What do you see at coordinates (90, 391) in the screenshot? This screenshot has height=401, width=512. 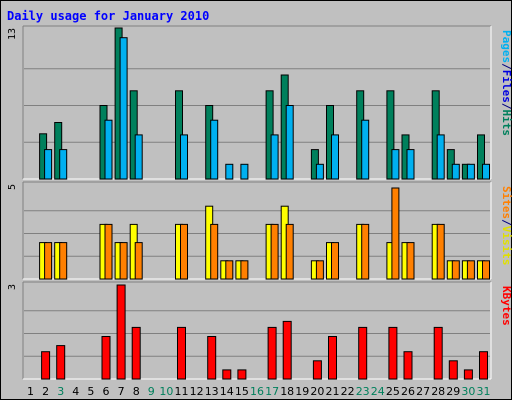 I see `x-tick-label-5: 5` at bounding box center [90, 391].